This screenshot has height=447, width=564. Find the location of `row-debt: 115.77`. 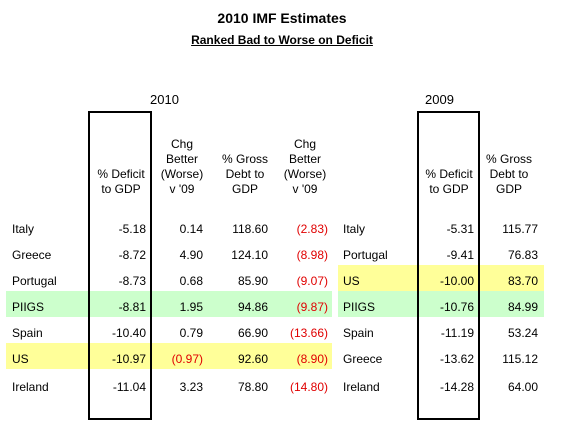

row-debt: 115.77 is located at coordinates (520, 229).